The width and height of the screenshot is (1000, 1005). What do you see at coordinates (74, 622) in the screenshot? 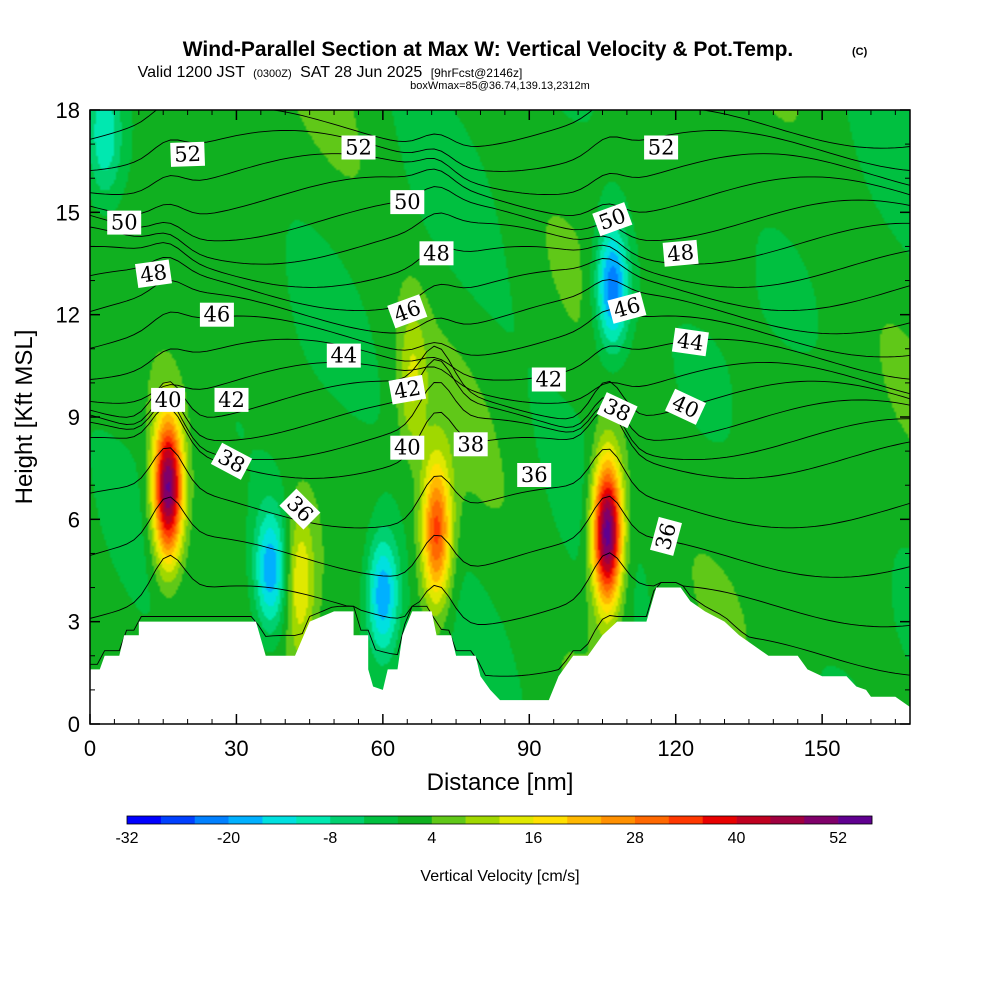
I see `y-tick-label: 3` at bounding box center [74, 622].